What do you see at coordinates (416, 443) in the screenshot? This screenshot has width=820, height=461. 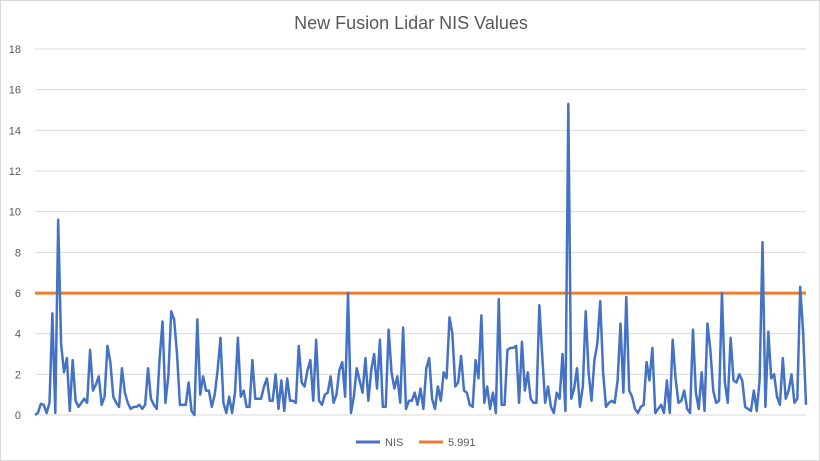 I see `legend: NIS 5.991` at bounding box center [416, 443].